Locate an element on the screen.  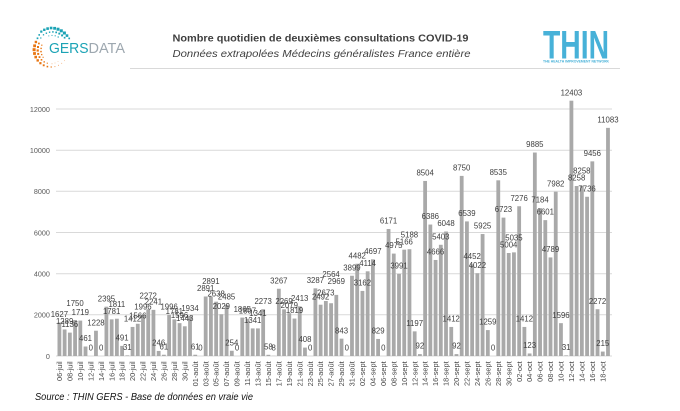
svg-text: 4482 is located at coordinates (357, 255).